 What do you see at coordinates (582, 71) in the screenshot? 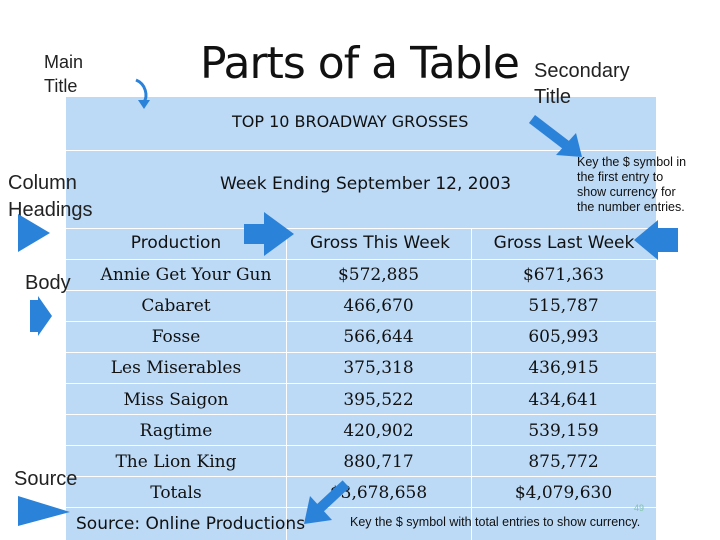
I see `secondary-title-label-line: Secondary` at bounding box center [582, 71].